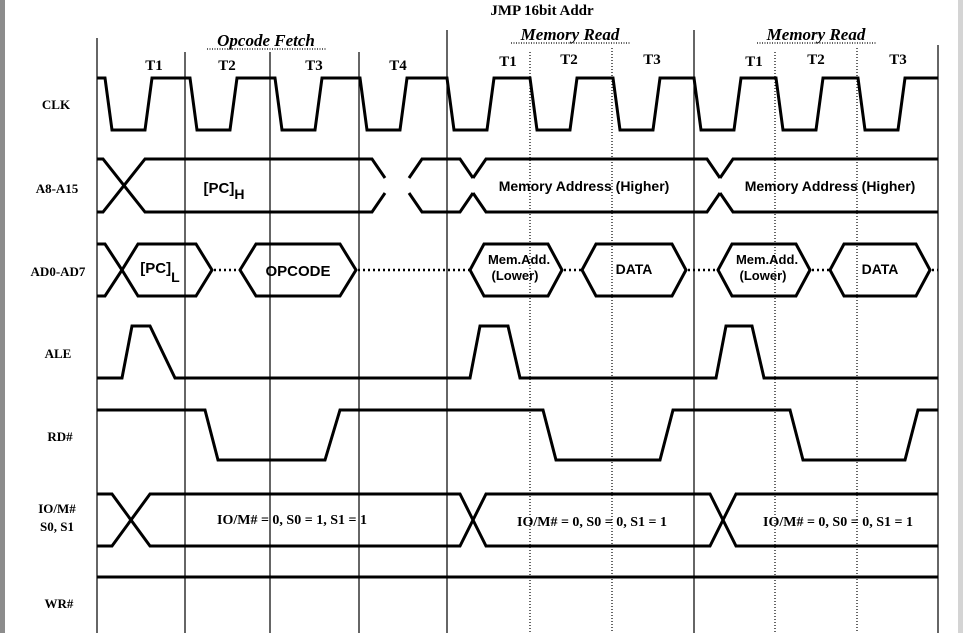 This screenshot has width=963, height=633. I want to click on ale-waveform, so click(517, 352).